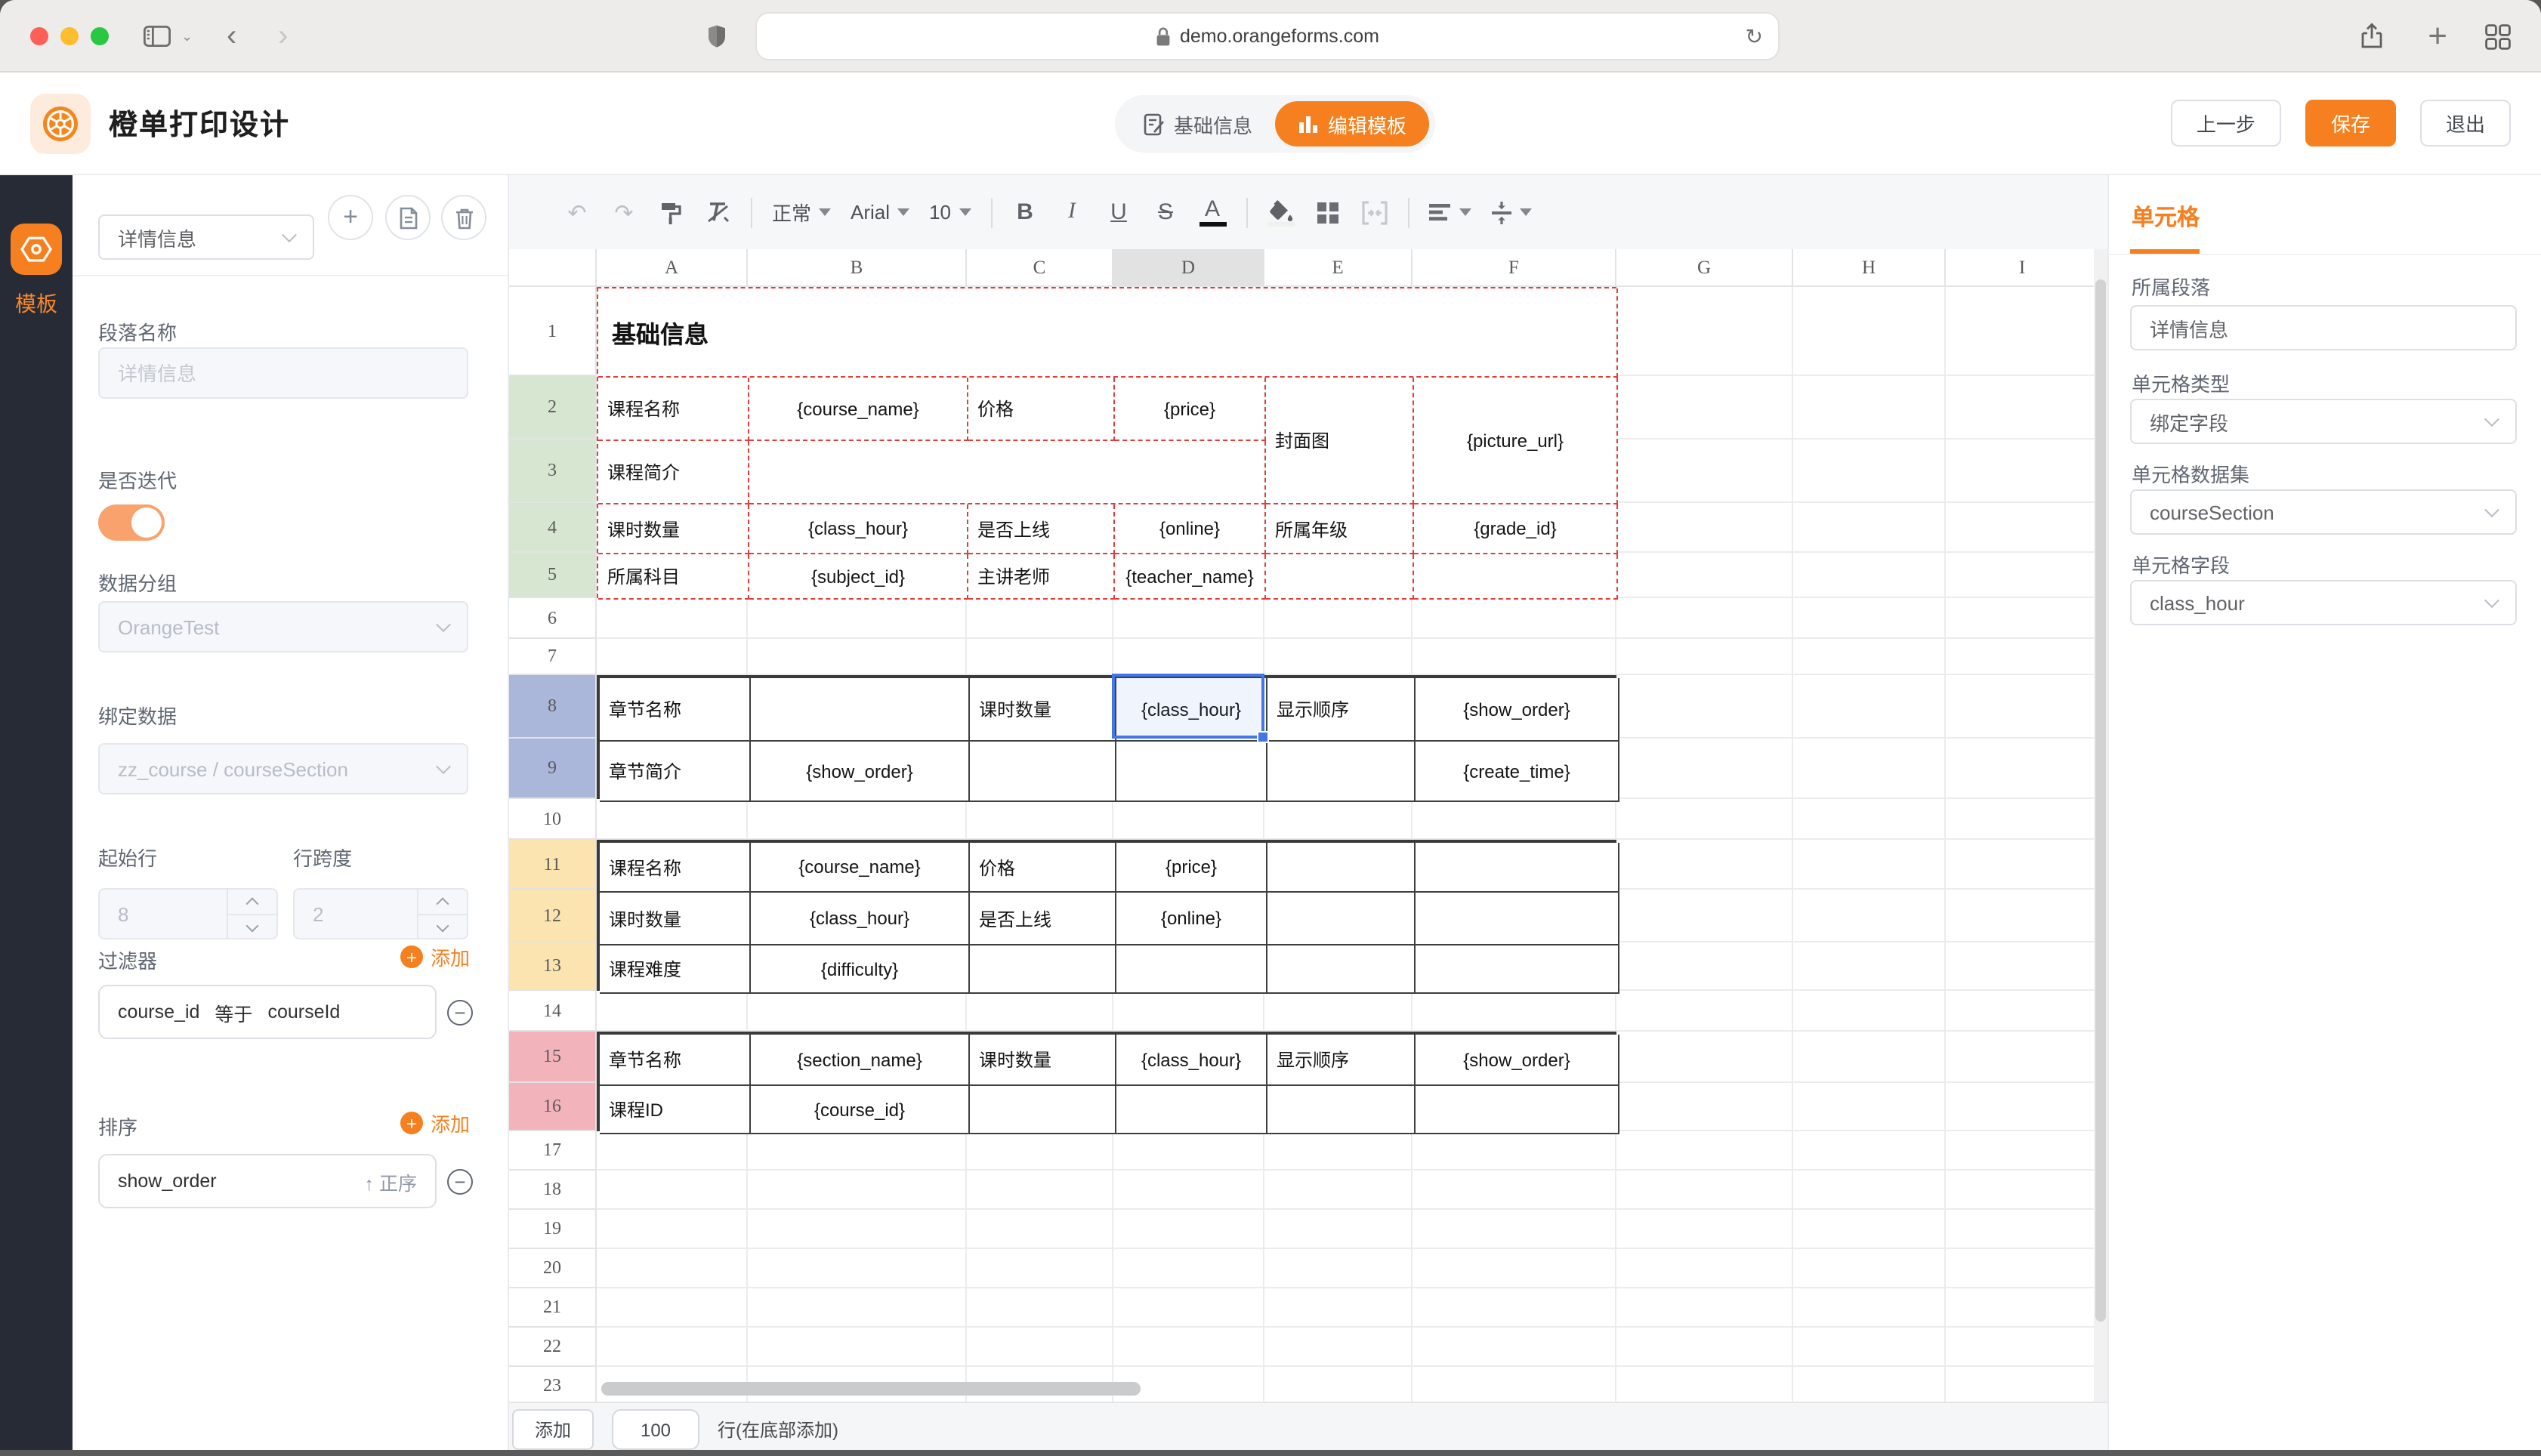 This screenshot has height=1456, width=2541. I want to click on text-color-button: A, so click(1212, 212).